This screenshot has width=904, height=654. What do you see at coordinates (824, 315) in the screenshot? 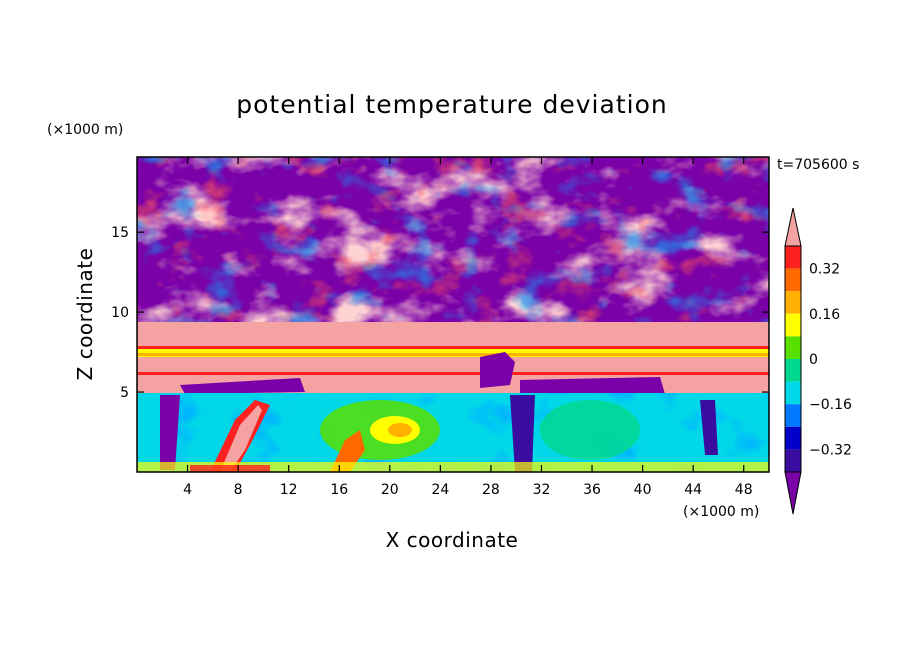
I see `colorbar-label: 0.16` at bounding box center [824, 315].